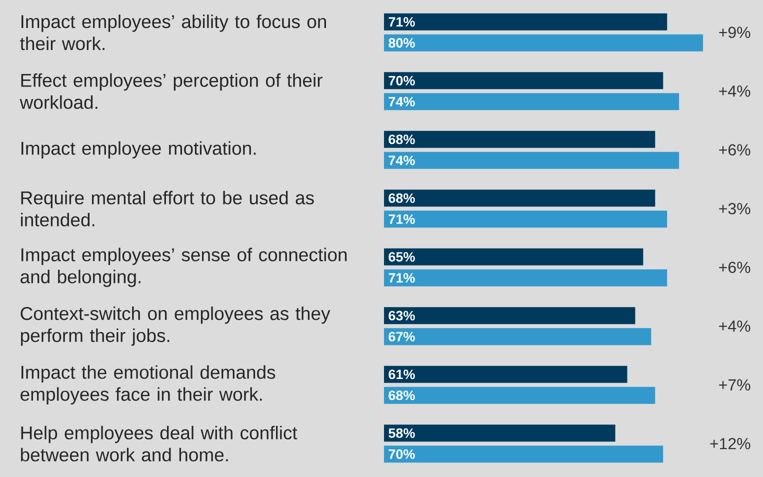  Describe the element at coordinates (734, 208) in the screenshot. I see `text: +3%` at that location.